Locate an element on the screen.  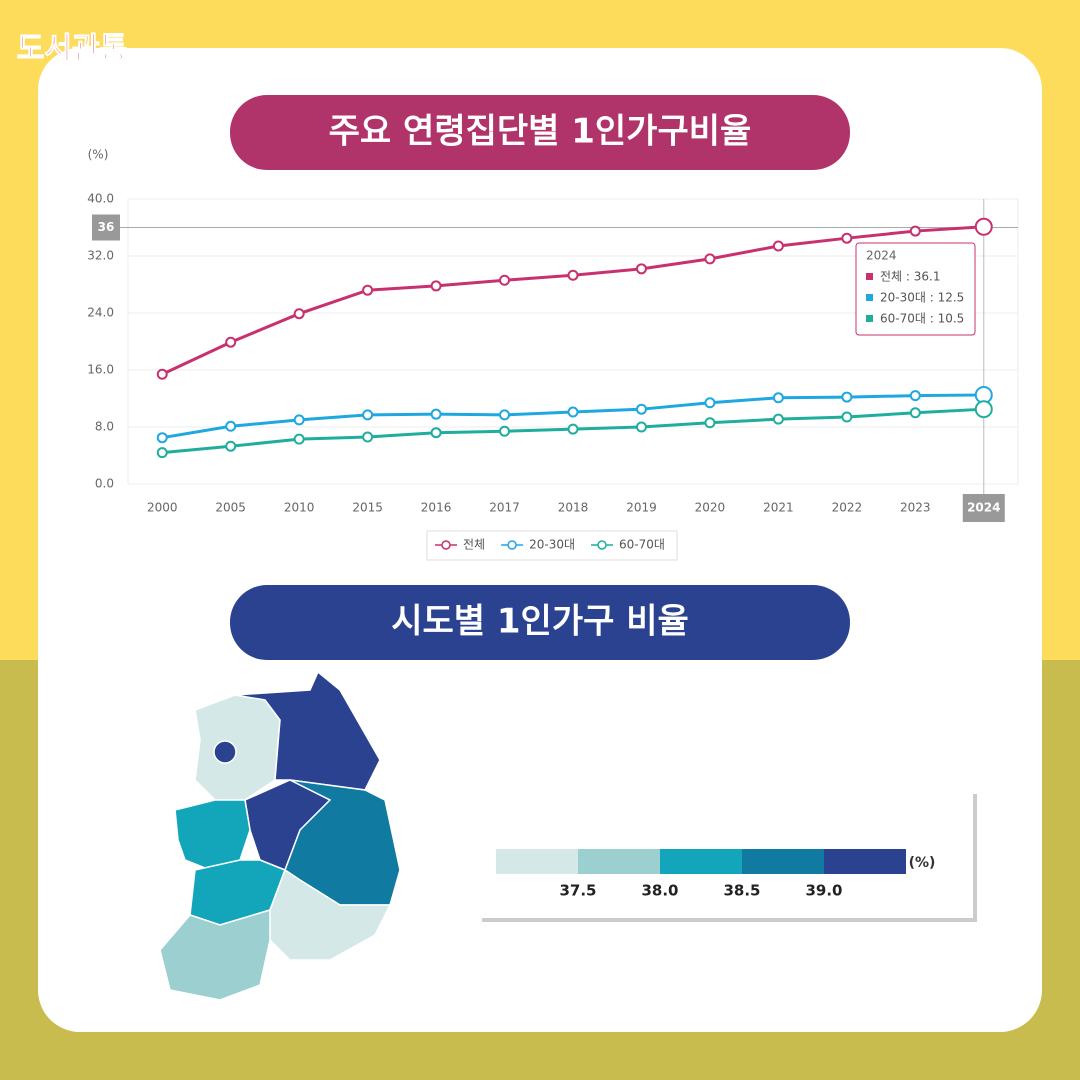
legend-label: 20-30대 is located at coordinates (552, 545).